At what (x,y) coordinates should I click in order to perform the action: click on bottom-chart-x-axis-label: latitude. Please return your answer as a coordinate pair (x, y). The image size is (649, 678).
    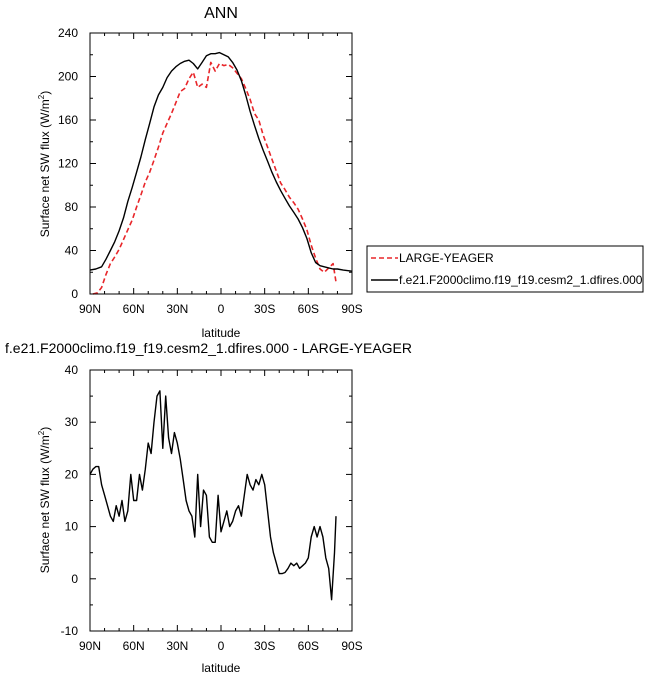
    Looking at the image, I should click on (221, 668).